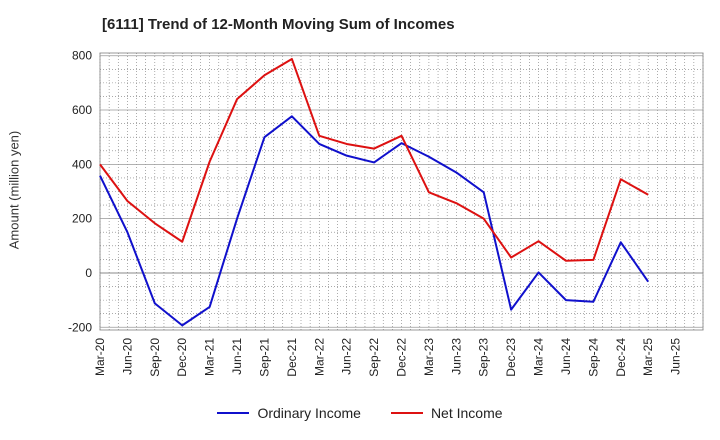  Describe the element at coordinates (182, 357) in the screenshot. I see `x-tick-label: Dec-20` at that location.